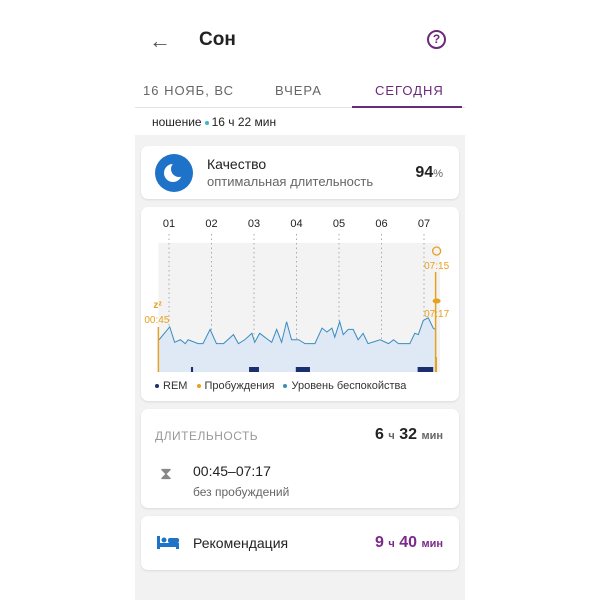 The width and height of the screenshot is (600, 600). Describe the element at coordinates (175, 386) in the screenshot. I see `legend-rem: REM` at that location.